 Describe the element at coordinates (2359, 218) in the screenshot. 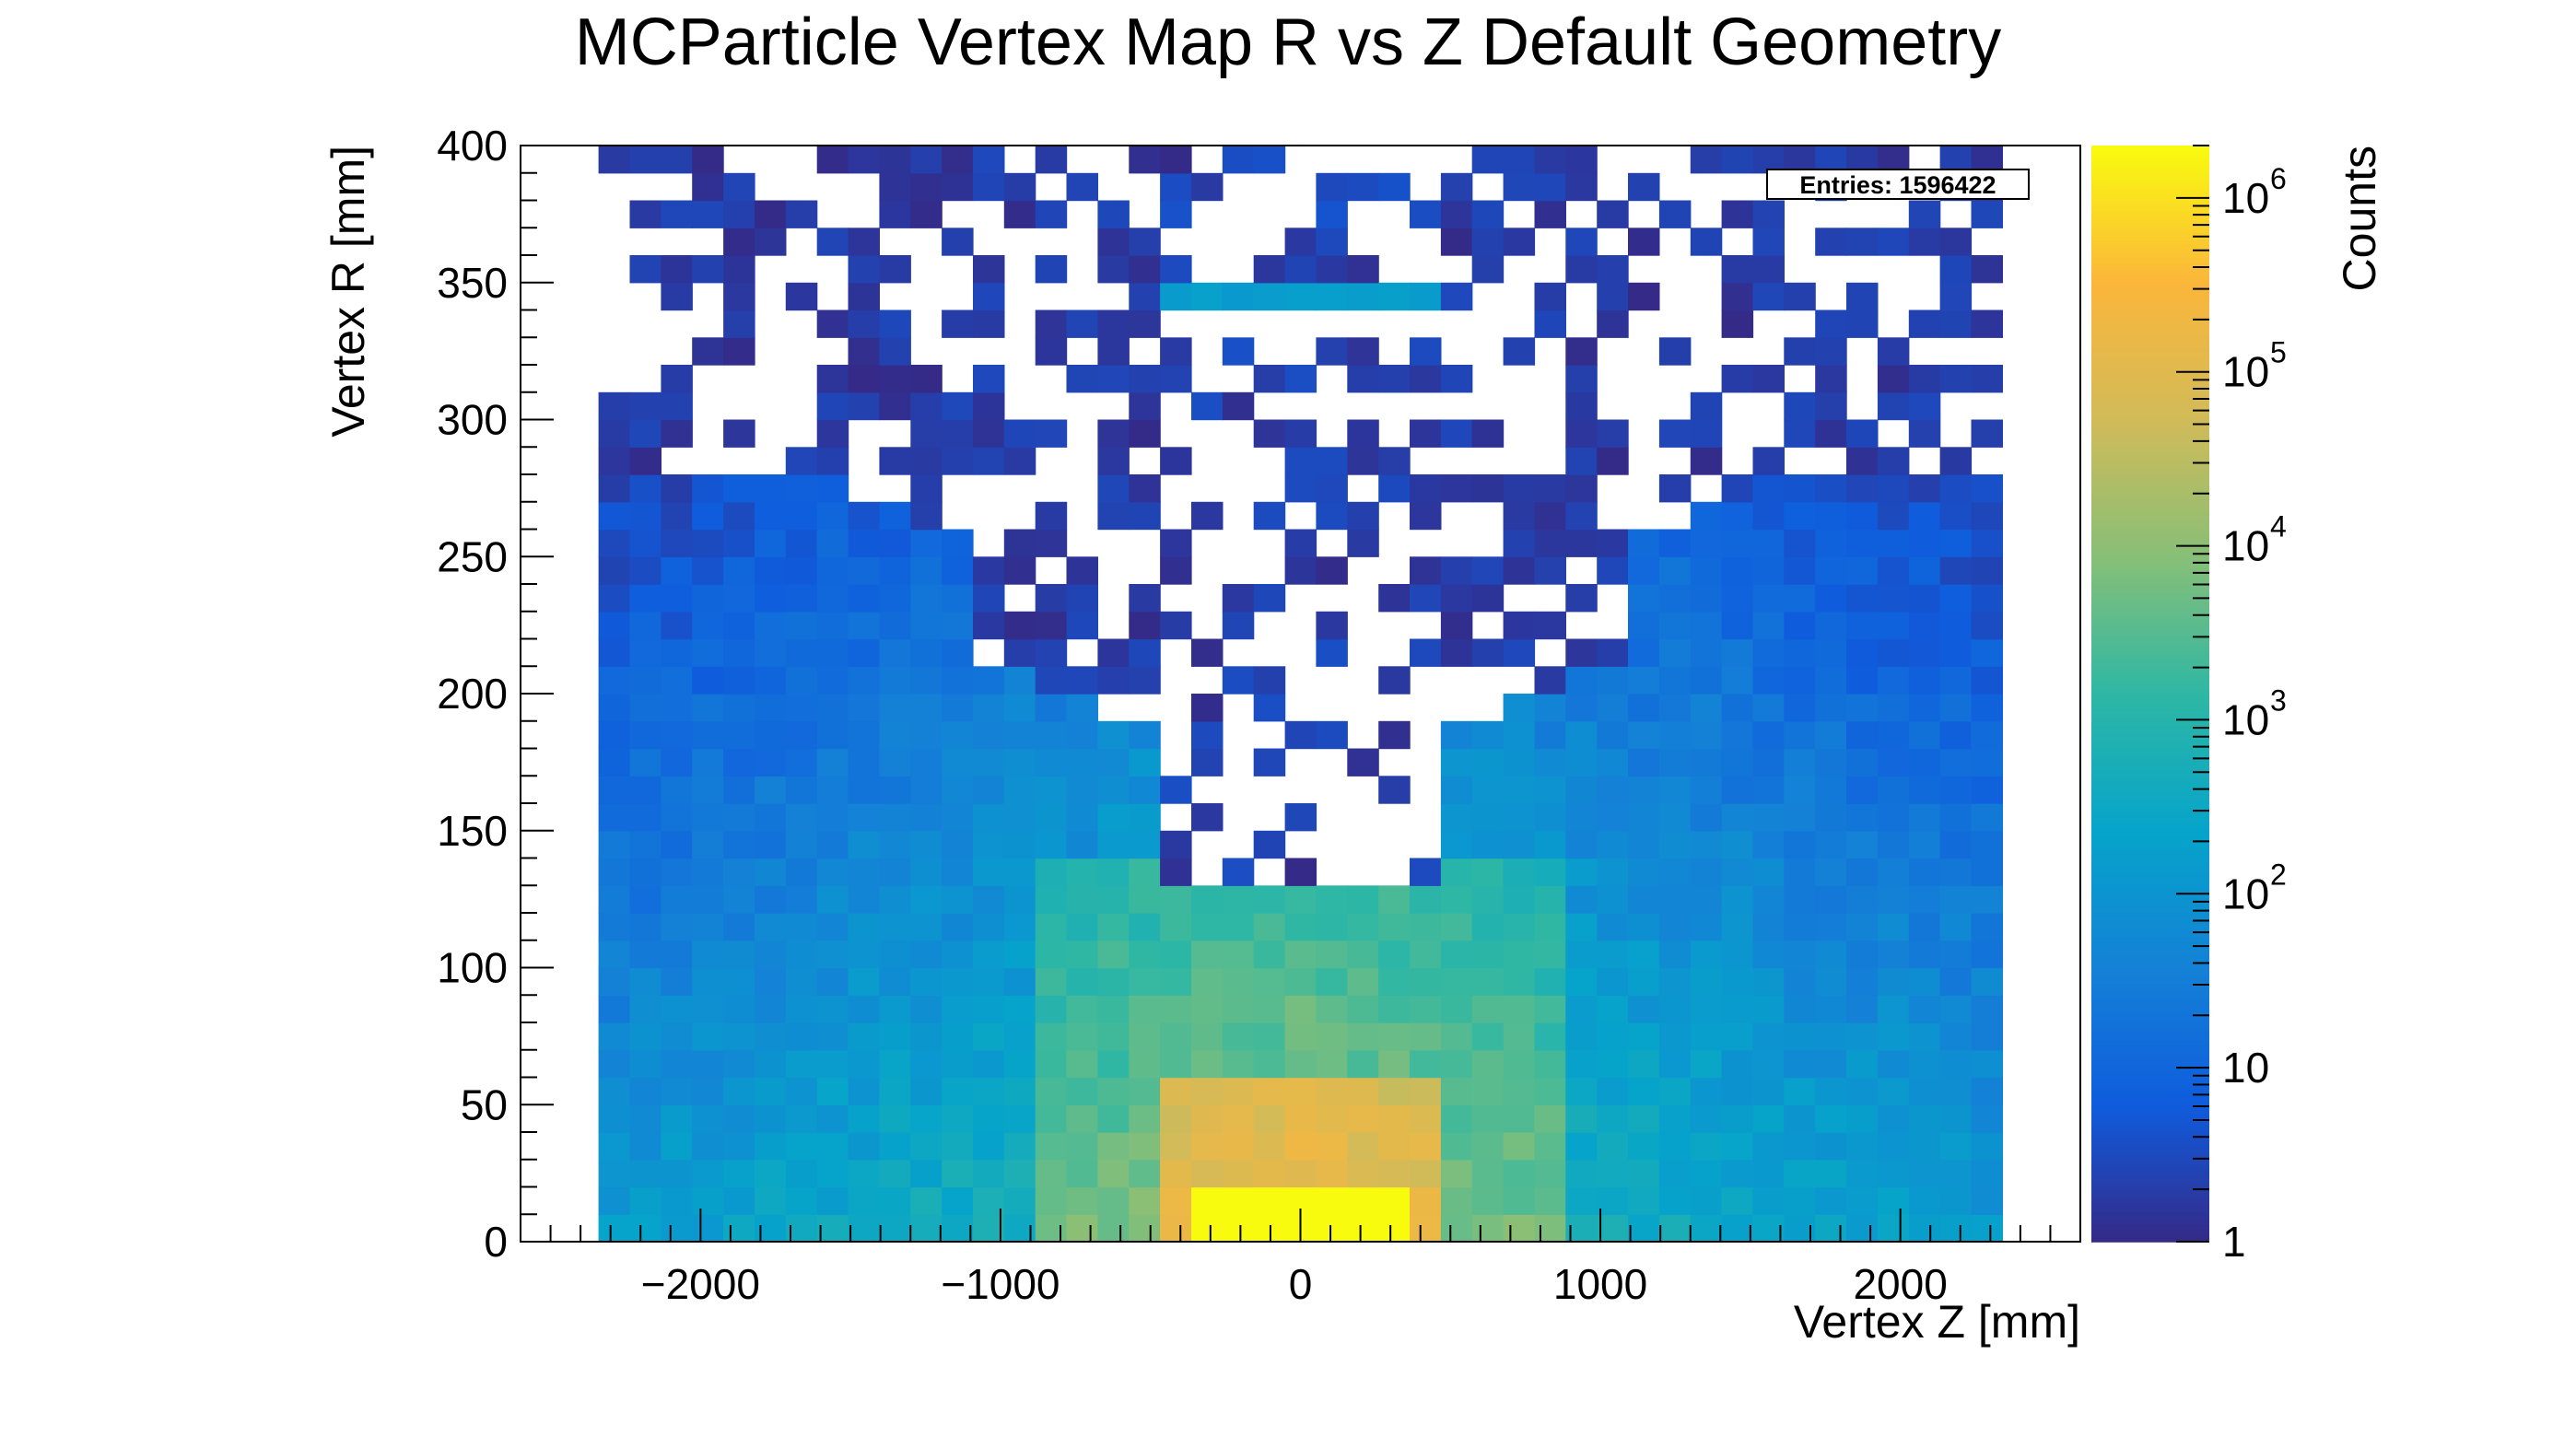

I see `z-axis-label: Counts` at that location.